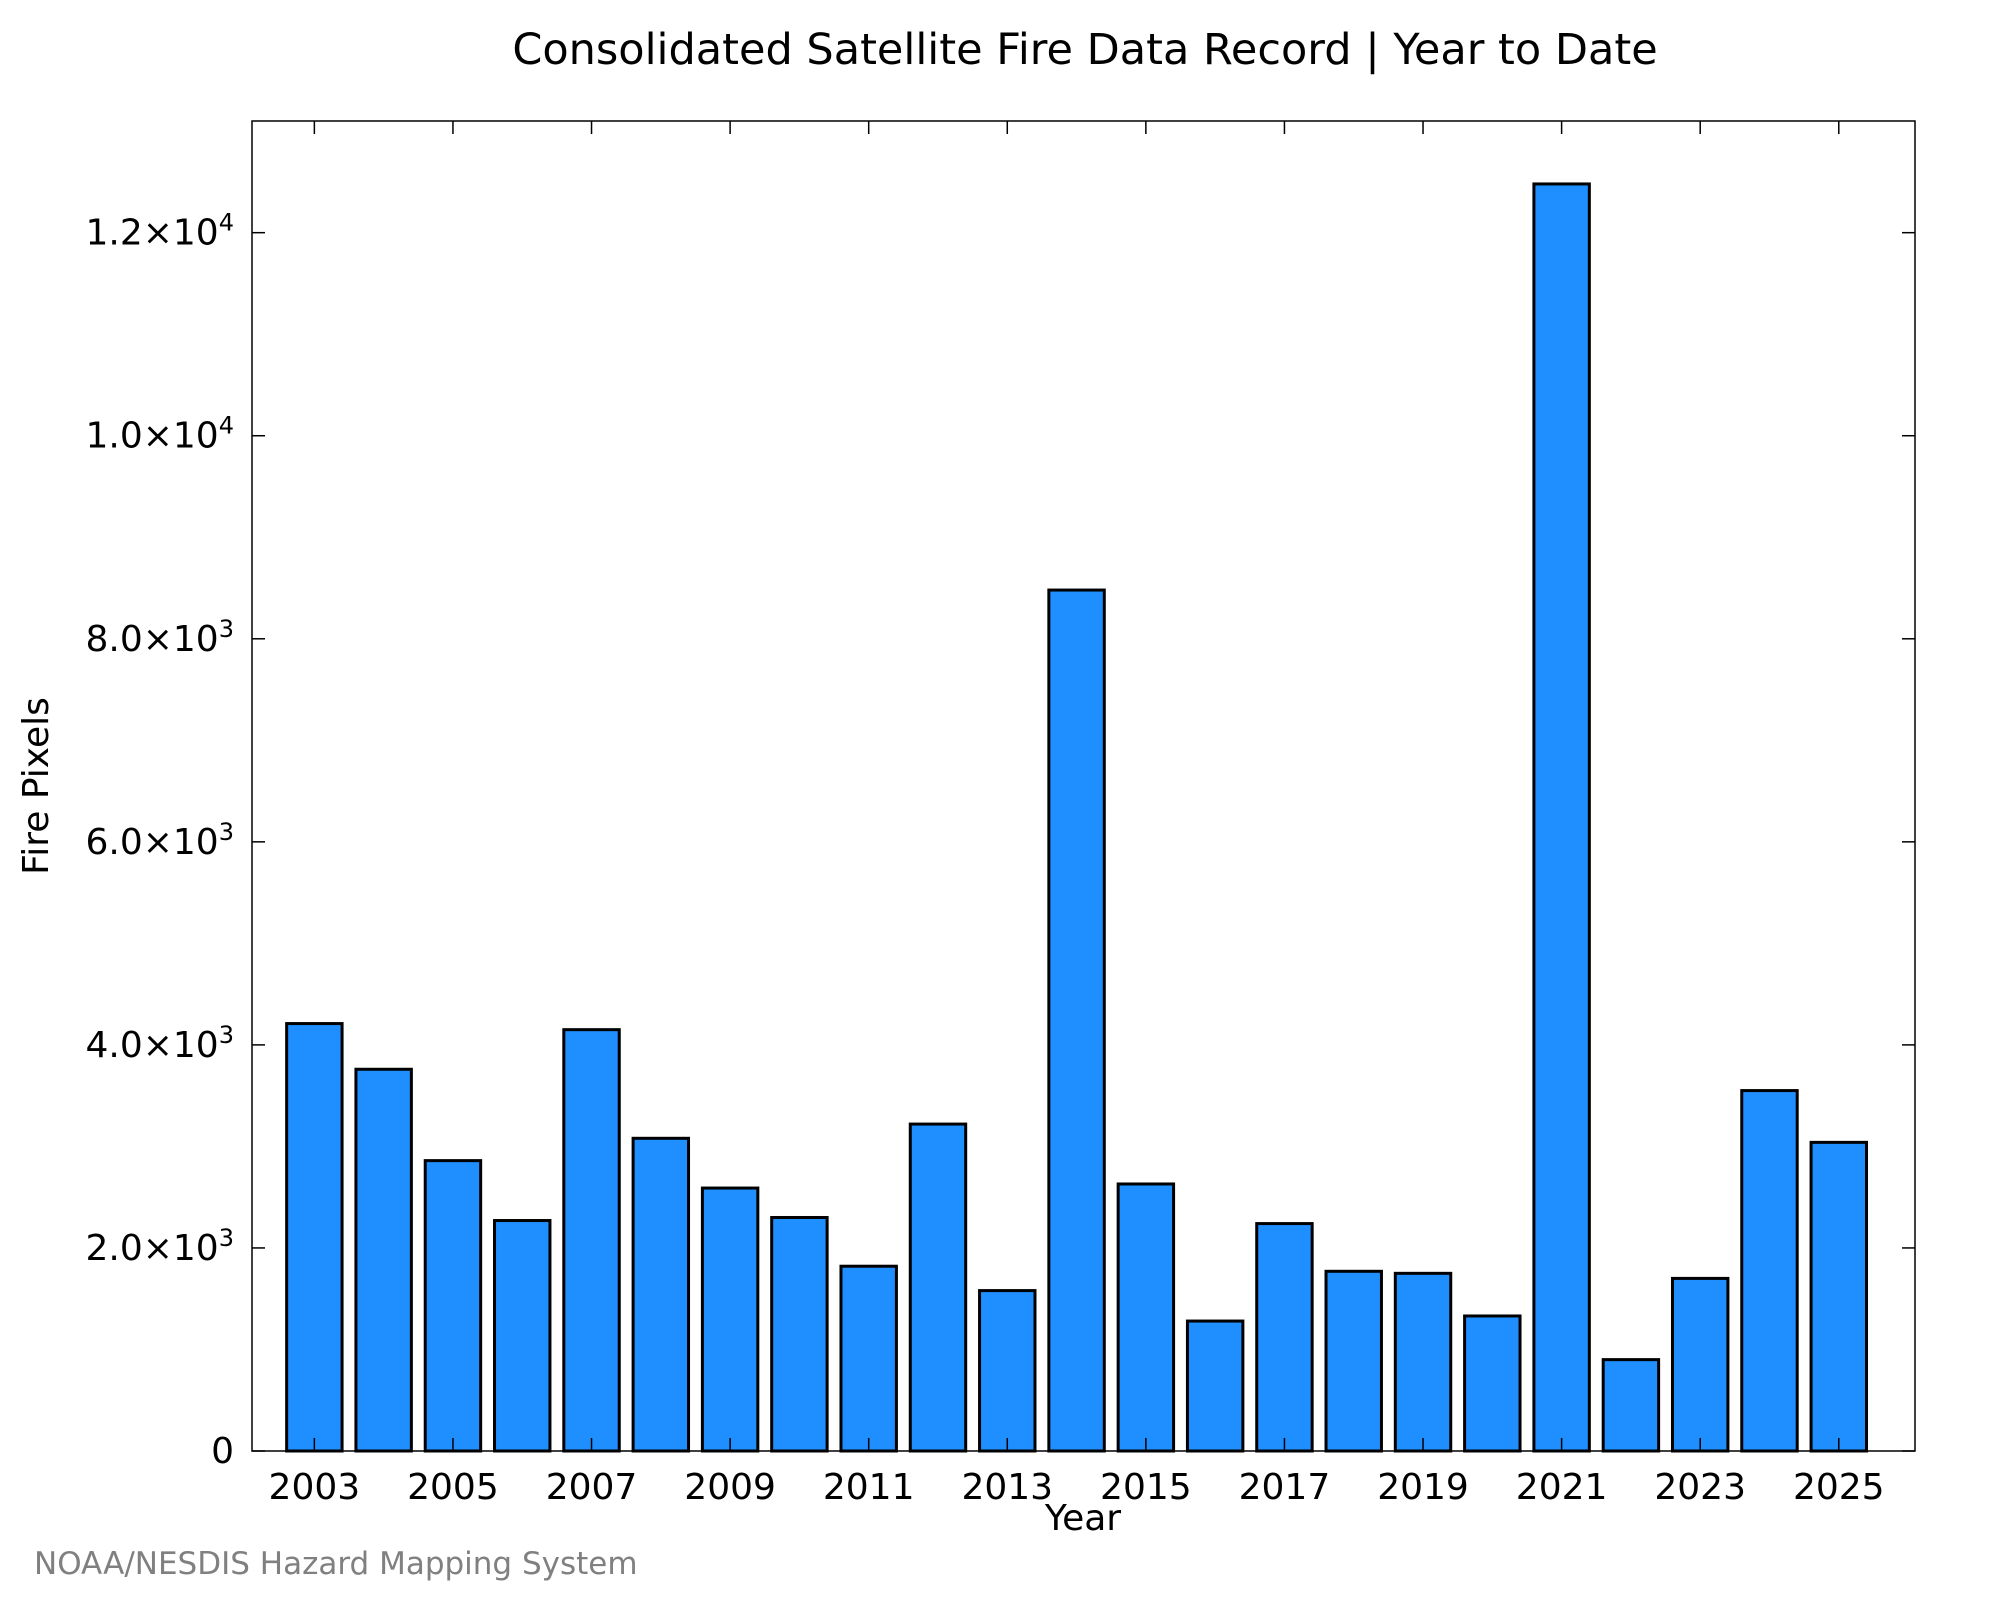 This screenshot has height=1600, width=2000. I want to click on y-tick-label: 1.0×10⁴, so click(159, 434).